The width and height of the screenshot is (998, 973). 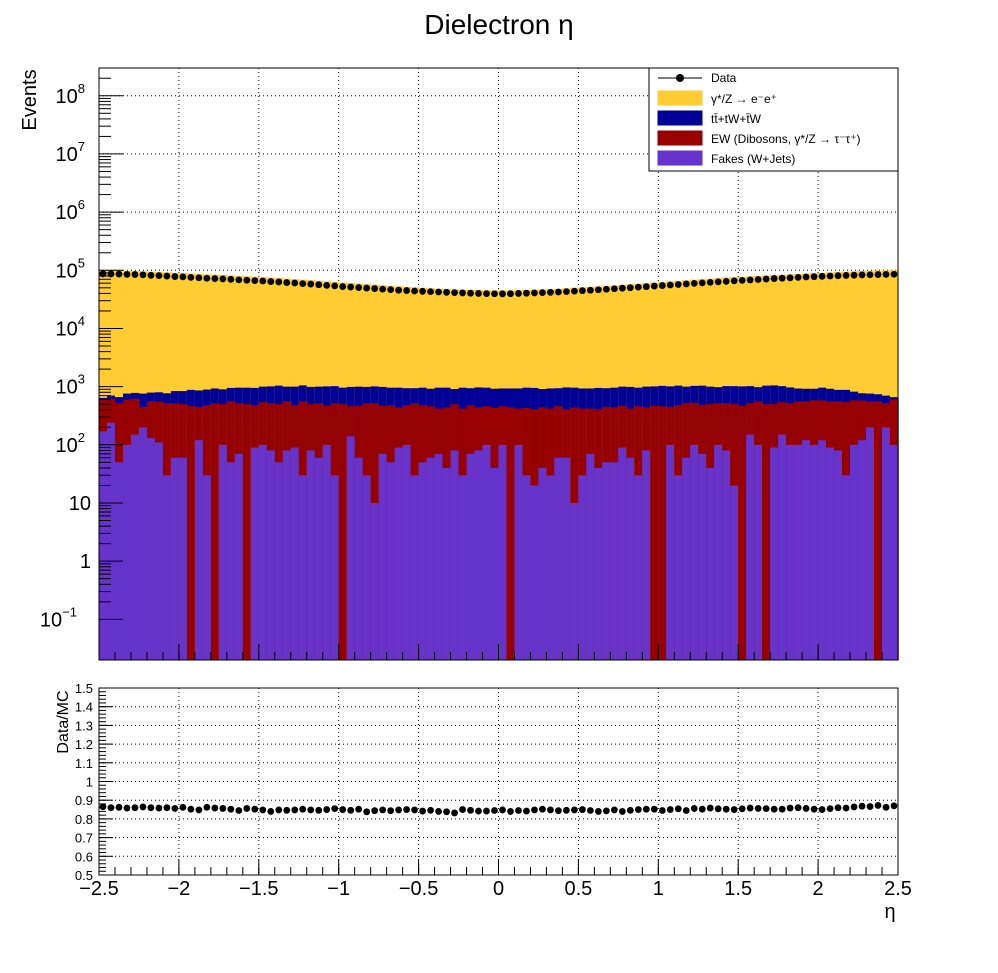 I want to click on x-tick-label: 0.5, so click(x=578, y=889).